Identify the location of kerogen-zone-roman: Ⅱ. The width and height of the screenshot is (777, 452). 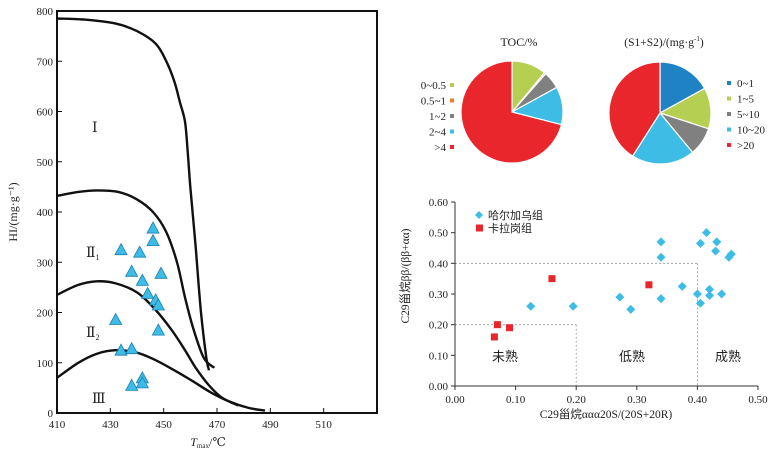
(91, 253).